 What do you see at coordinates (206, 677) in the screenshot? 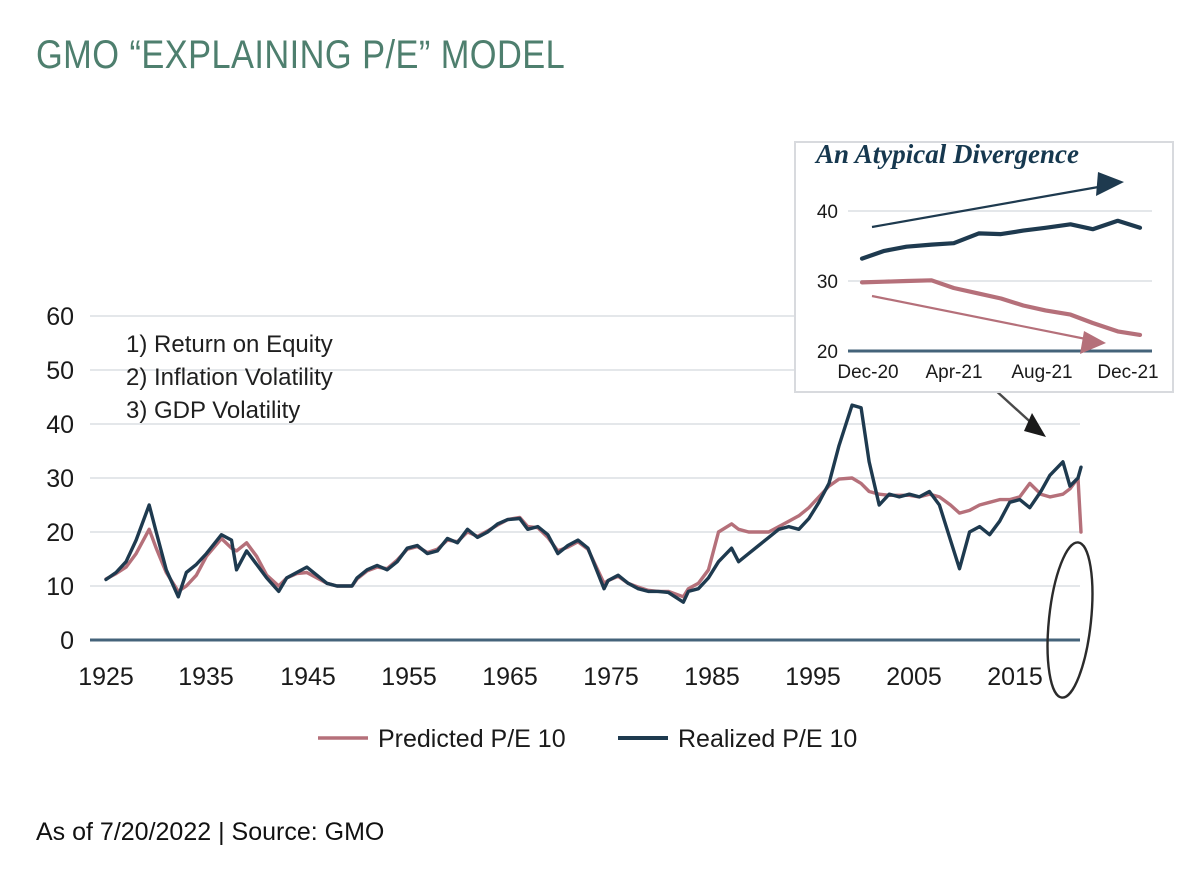
I see `x-tick-1935: 1935` at bounding box center [206, 677].